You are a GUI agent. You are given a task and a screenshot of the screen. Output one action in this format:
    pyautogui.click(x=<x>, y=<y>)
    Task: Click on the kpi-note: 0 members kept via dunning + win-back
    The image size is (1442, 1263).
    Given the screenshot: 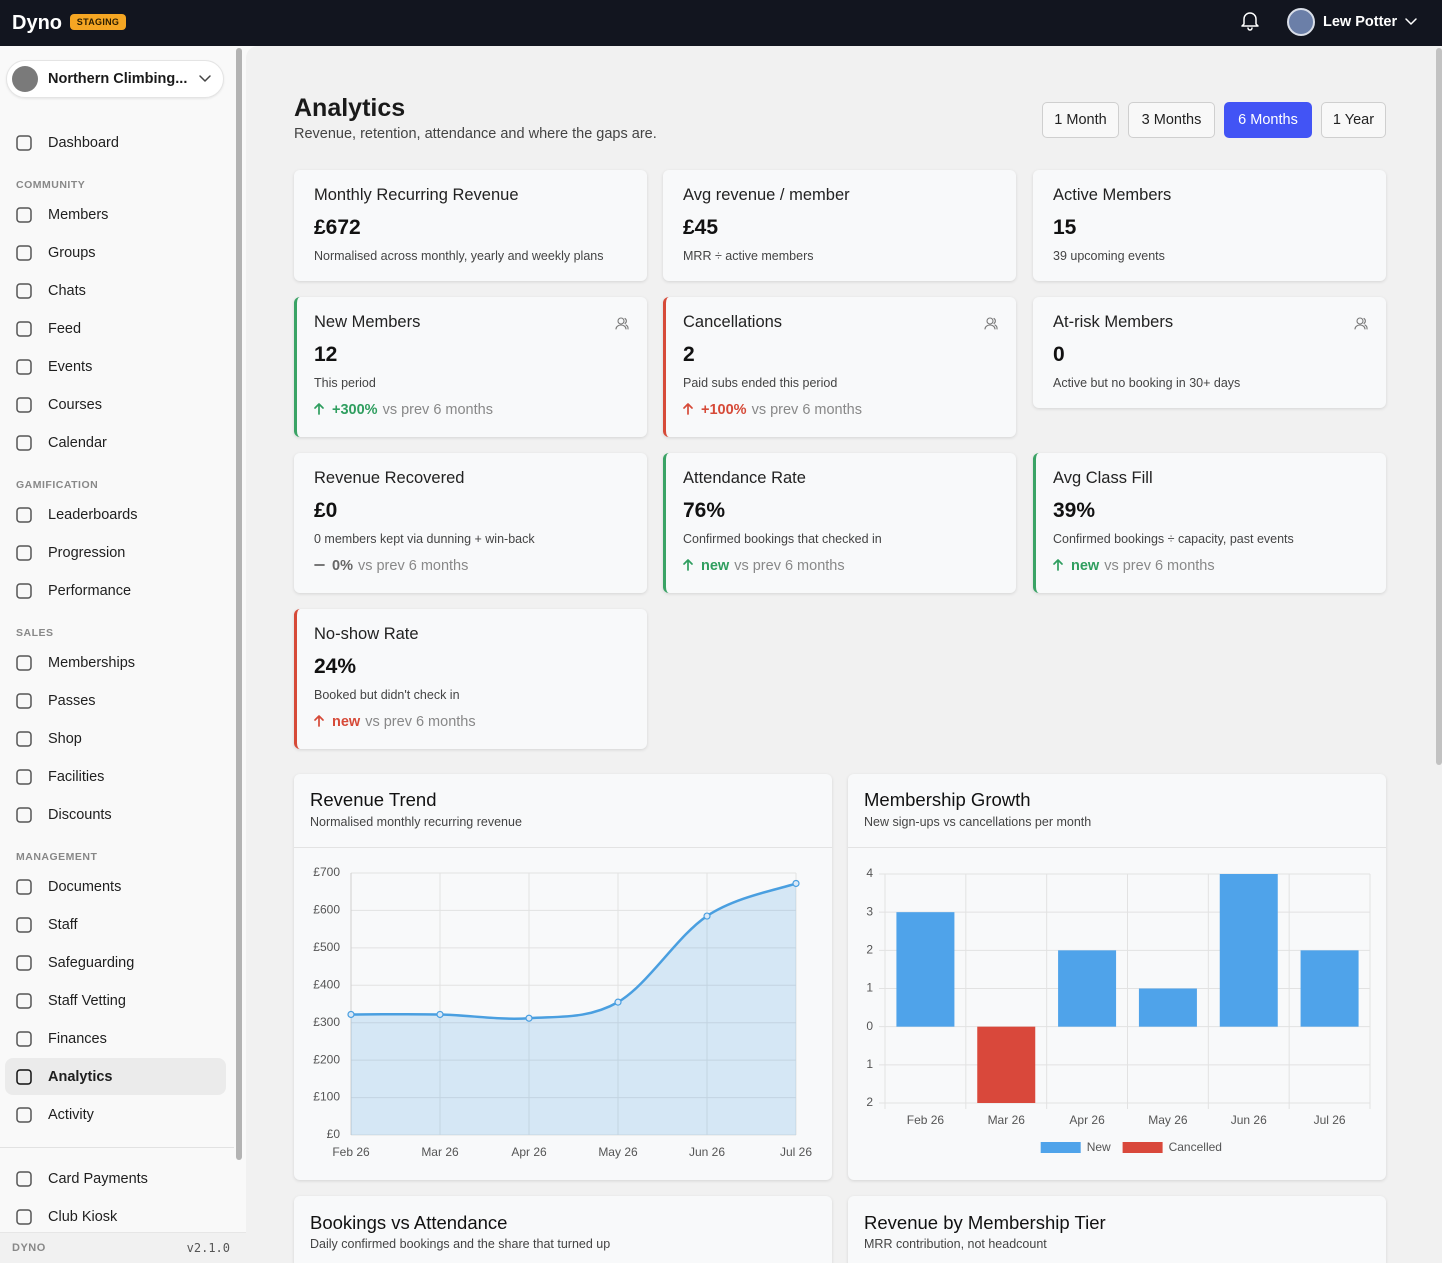 What is the action you would take?
    pyautogui.click(x=424, y=539)
    